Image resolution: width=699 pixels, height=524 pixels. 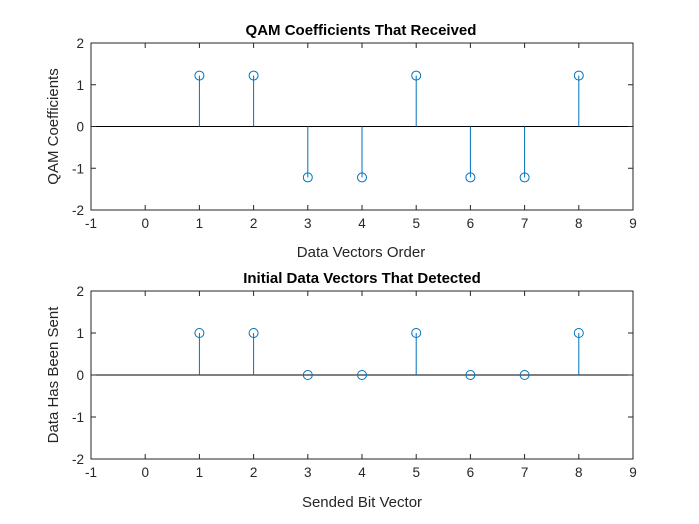 What do you see at coordinates (361, 30) in the screenshot?
I see `chart-title: QAM Coefficients That Received` at bounding box center [361, 30].